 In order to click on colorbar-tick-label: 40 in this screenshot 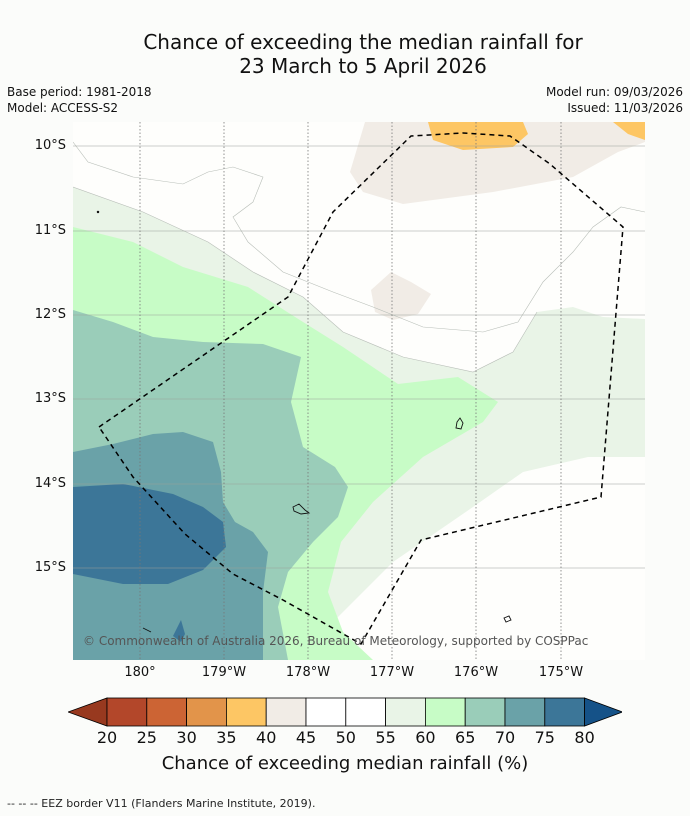, I will do `click(266, 737)`.